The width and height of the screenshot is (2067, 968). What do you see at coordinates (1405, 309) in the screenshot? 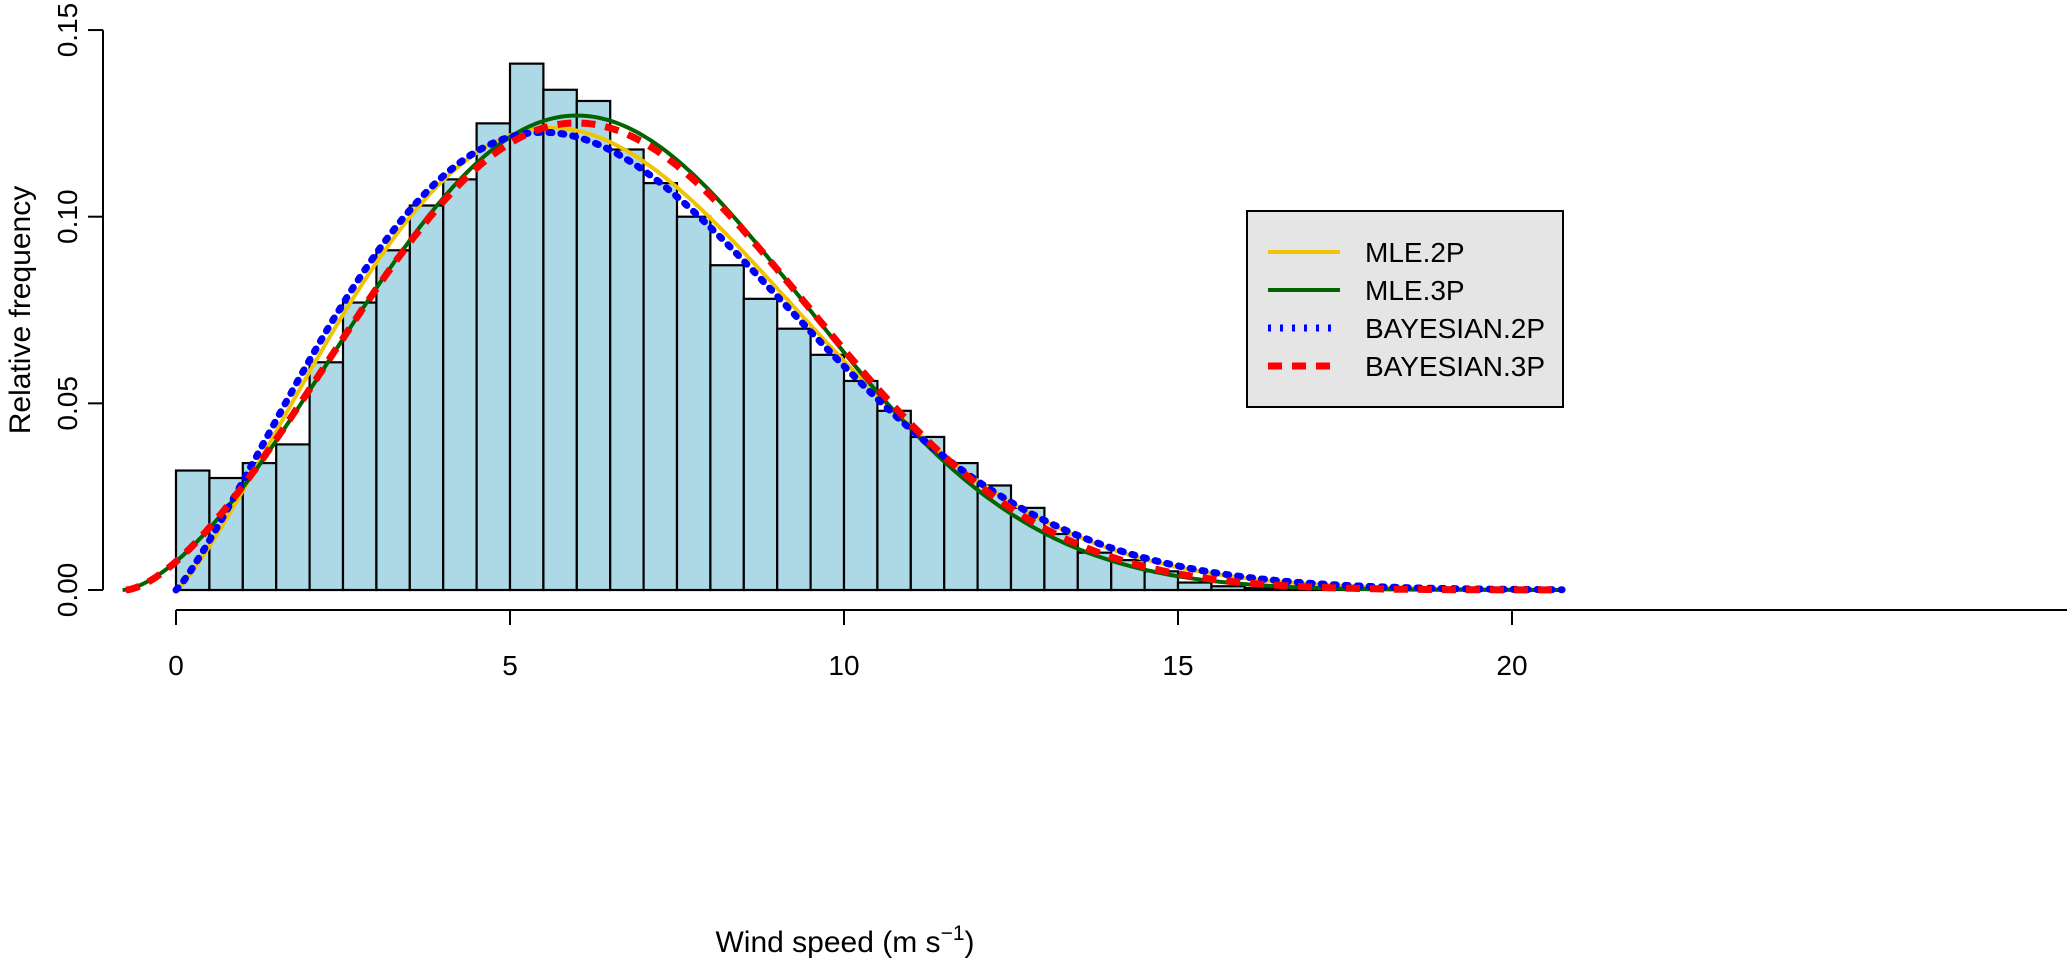
I see `legend: MLE.2P MLE.3P BAYESIAN.2P BAYESIAN.3P` at bounding box center [1405, 309].